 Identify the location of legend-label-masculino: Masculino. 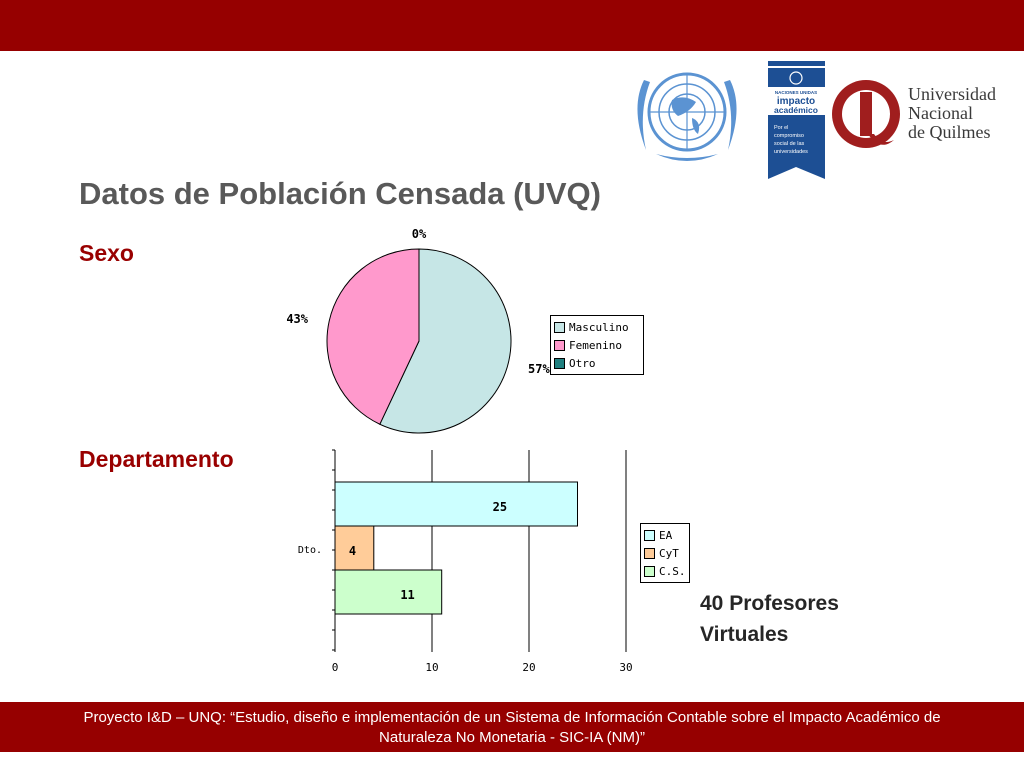
(599, 327).